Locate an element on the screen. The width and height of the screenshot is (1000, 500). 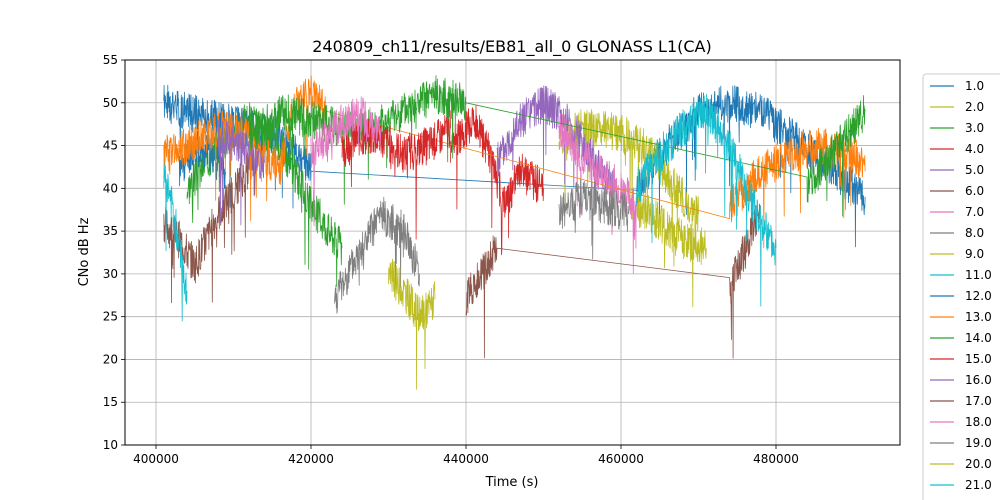
legend-label: 13.0 is located at coordinates (978, 317).